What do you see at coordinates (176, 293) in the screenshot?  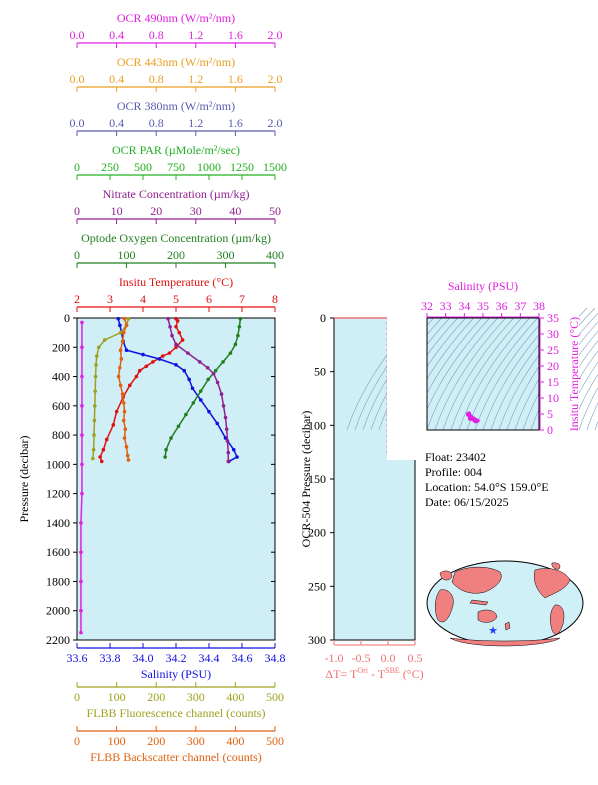 I see `top-axis: 2 3 4 5 6 7 8 Insitu Temperature (°C)` at bounding box center [176, 293].